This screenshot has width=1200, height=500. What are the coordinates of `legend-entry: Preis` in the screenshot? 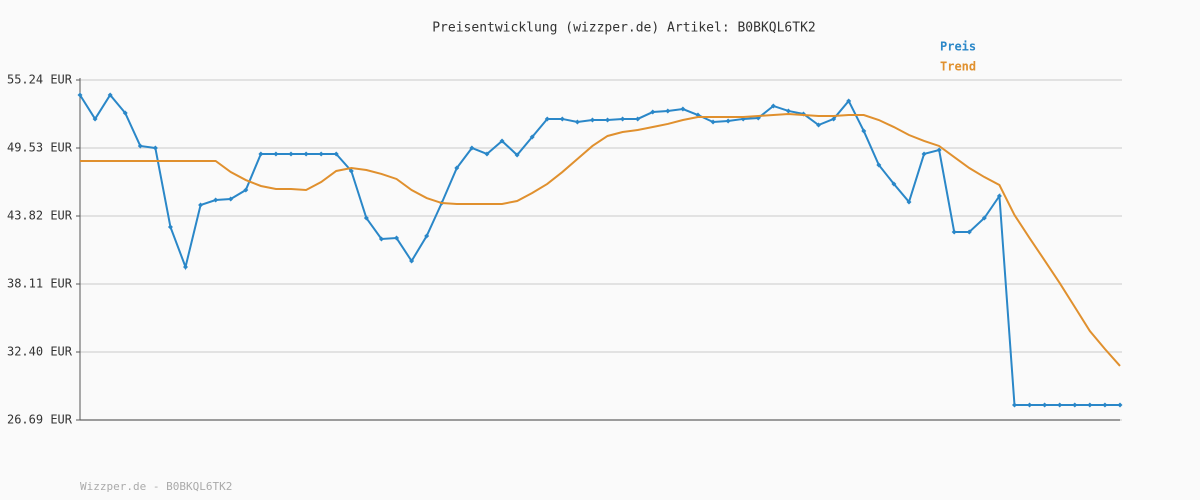 It's located at (958, 47).